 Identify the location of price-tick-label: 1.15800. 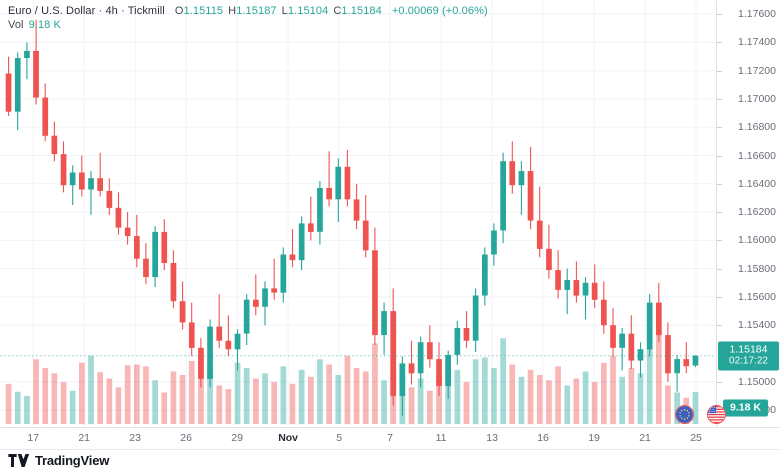
(757, 268).